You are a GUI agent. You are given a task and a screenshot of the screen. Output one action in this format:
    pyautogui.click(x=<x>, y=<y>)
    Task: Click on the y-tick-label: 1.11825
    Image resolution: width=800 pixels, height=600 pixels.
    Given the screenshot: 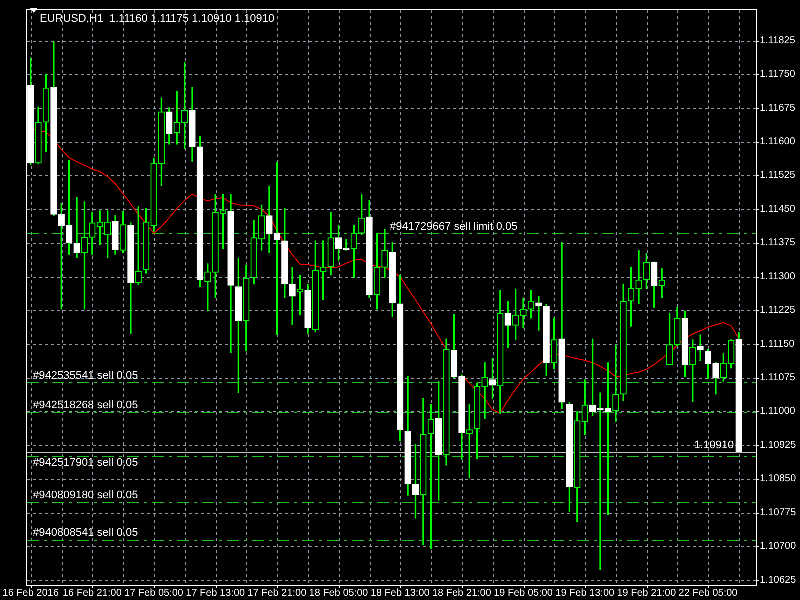 What is the action you would take?
    pyautogui.click(x=778, y=40)
    